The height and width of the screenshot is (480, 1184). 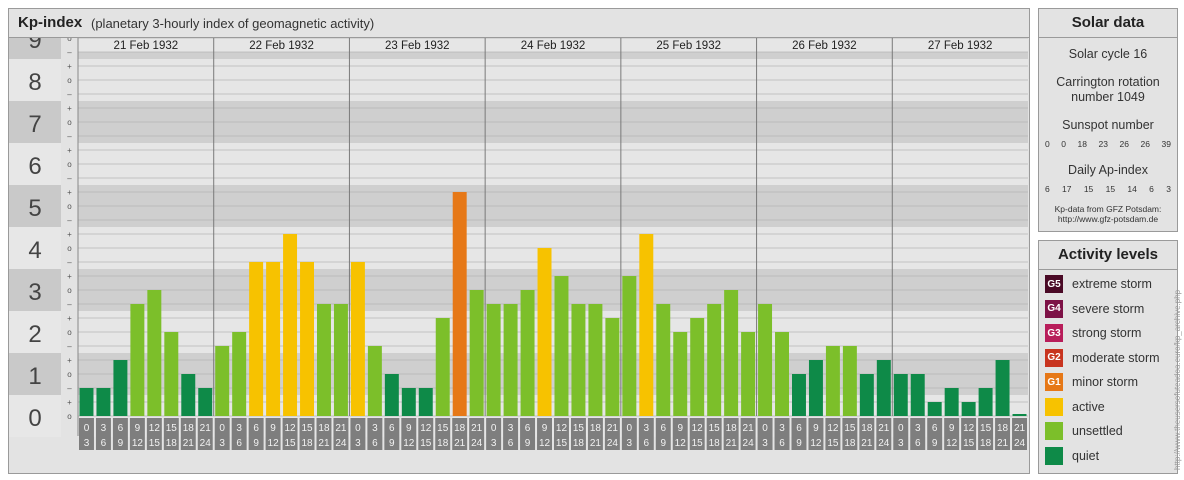 I want to click on interval-start-label: 12, so click(x=698, y=428).